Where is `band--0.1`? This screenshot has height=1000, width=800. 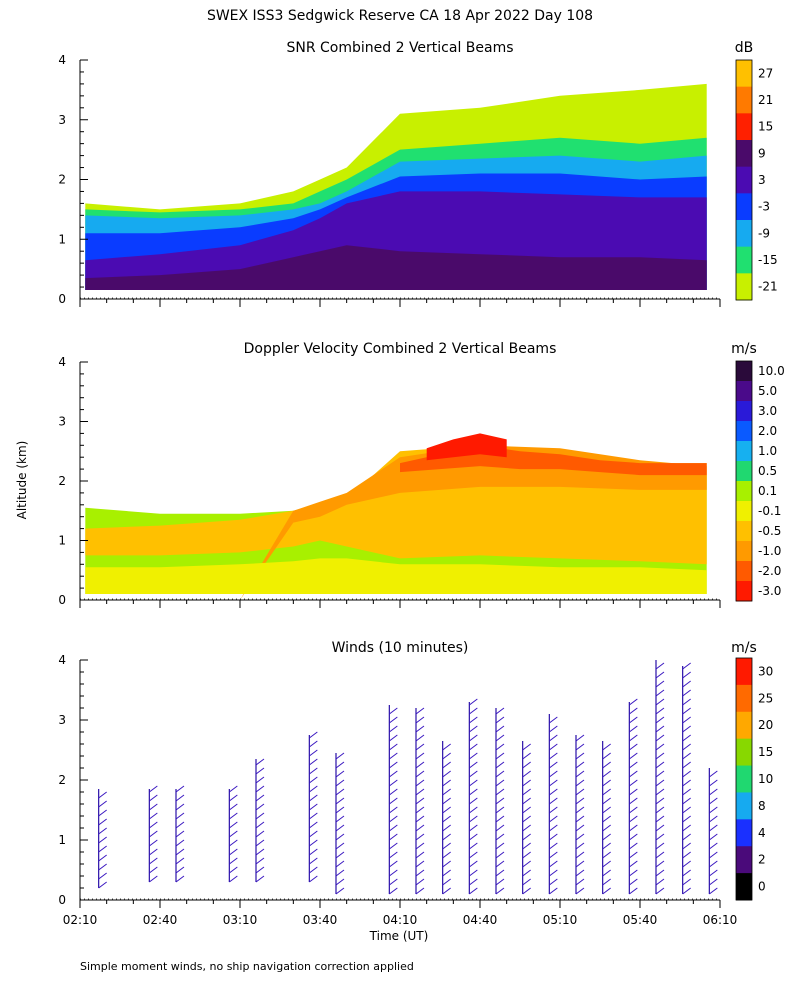
band--0.1 is located at coordinates (396, 576).